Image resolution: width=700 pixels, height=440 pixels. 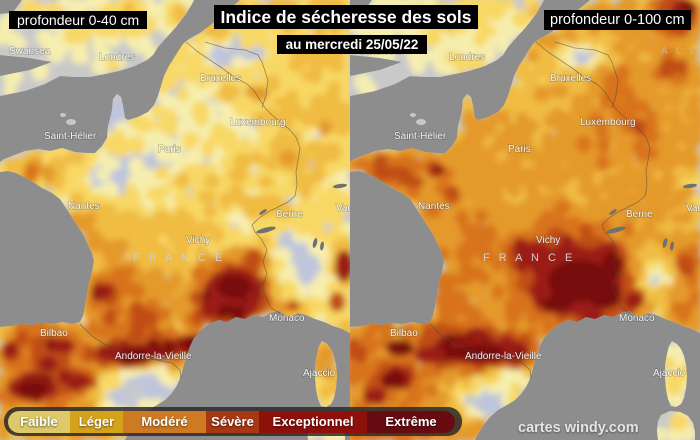 What do you see at coordinates (680, 51) in the screenshot?
I see `svg-text: A L L E` at bounding box center [680, 51].